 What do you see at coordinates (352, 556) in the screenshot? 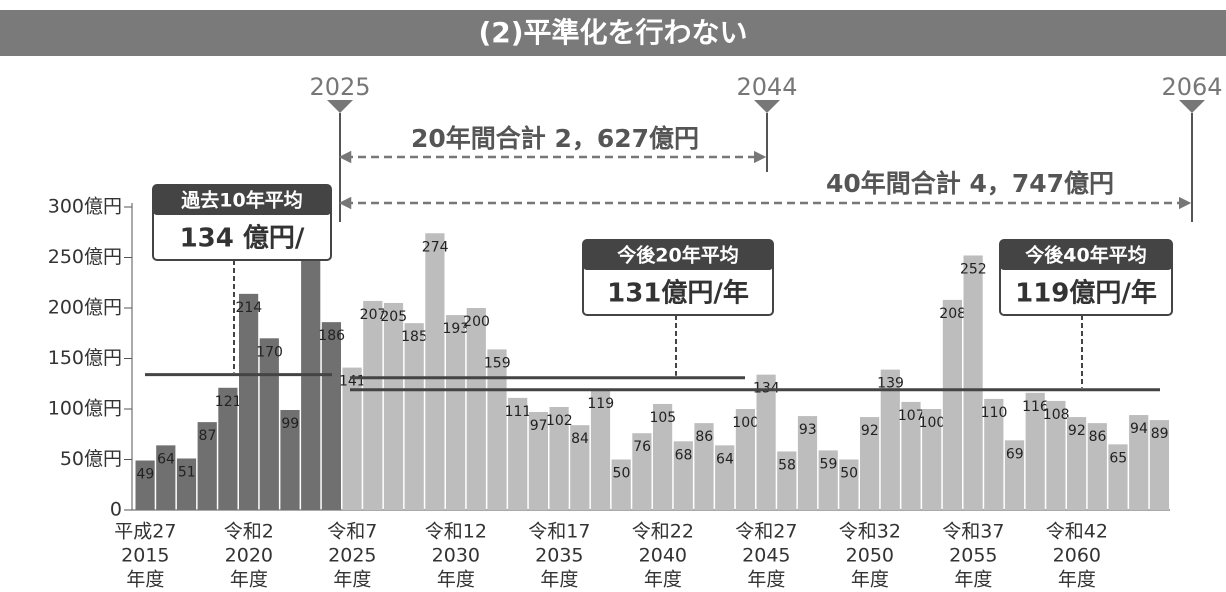
I see `x-tick-label: 2025` at bounding box center [352, 556].